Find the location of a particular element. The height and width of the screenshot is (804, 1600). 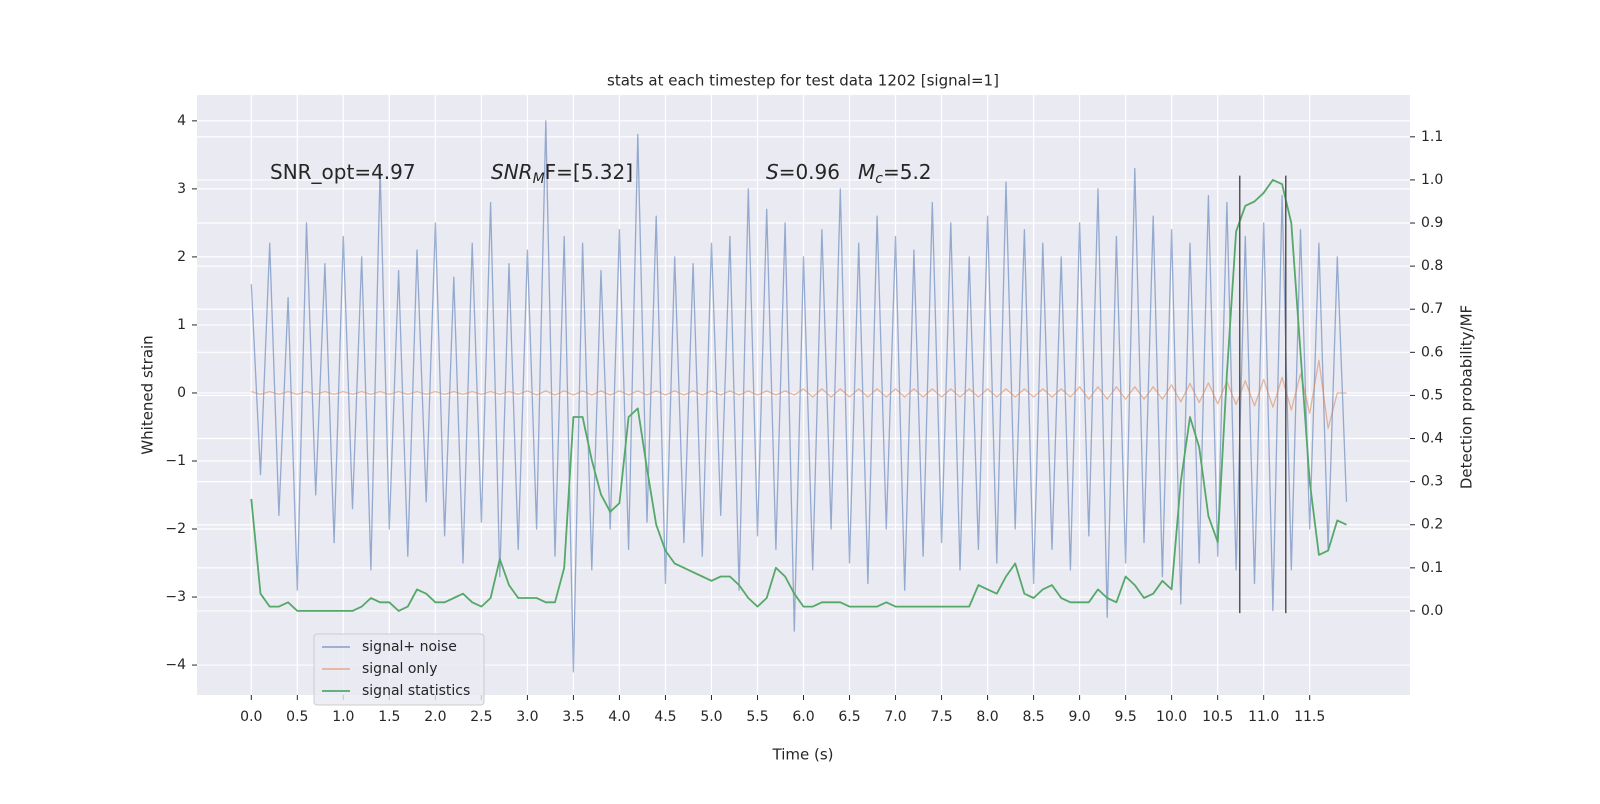

y2-tick-label: 1.1 is located at coordinates (1432, 137).